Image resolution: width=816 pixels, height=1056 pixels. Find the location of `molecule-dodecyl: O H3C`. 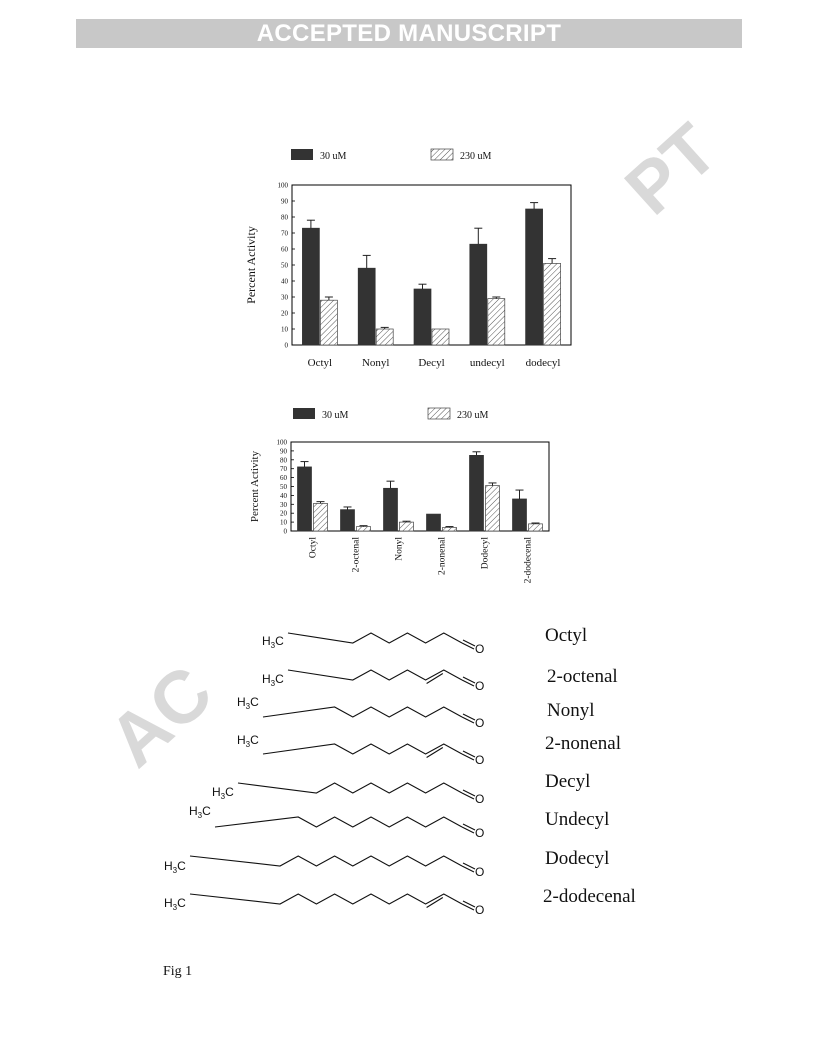

molecule-dodecyl: O H3C is located at coordinates (324, 867).